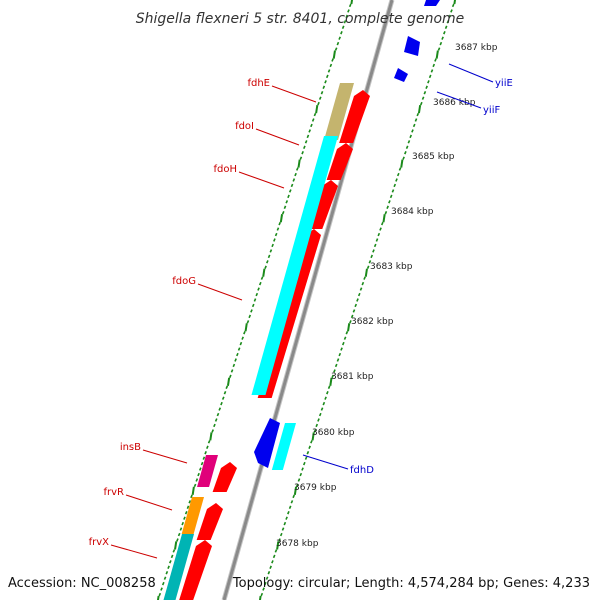 The width and height of the screenshot is (600, 600). Describe the element at coordinates (401, 75) in the screenshot. I see `cds-yiiF-arrow` at that location.